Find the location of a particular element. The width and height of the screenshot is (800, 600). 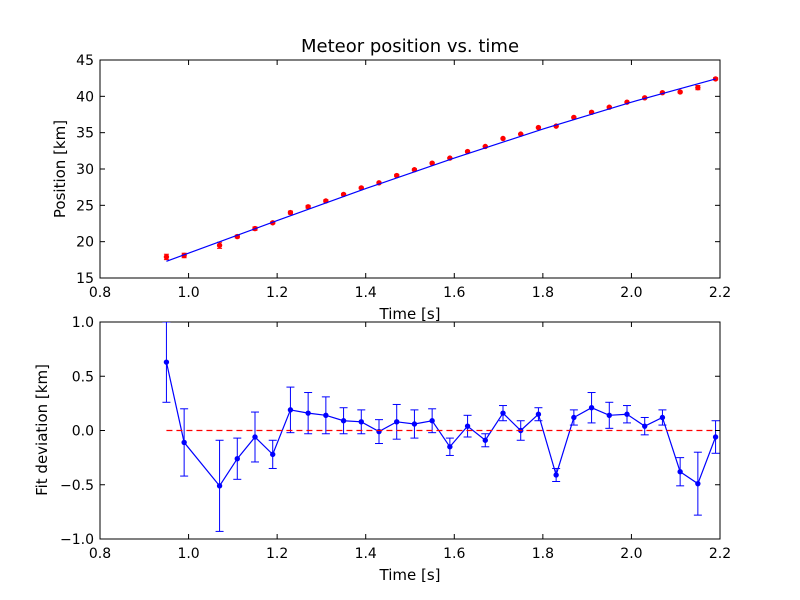

position-y-tick-label: 25 is located at coordinates (85, 206).